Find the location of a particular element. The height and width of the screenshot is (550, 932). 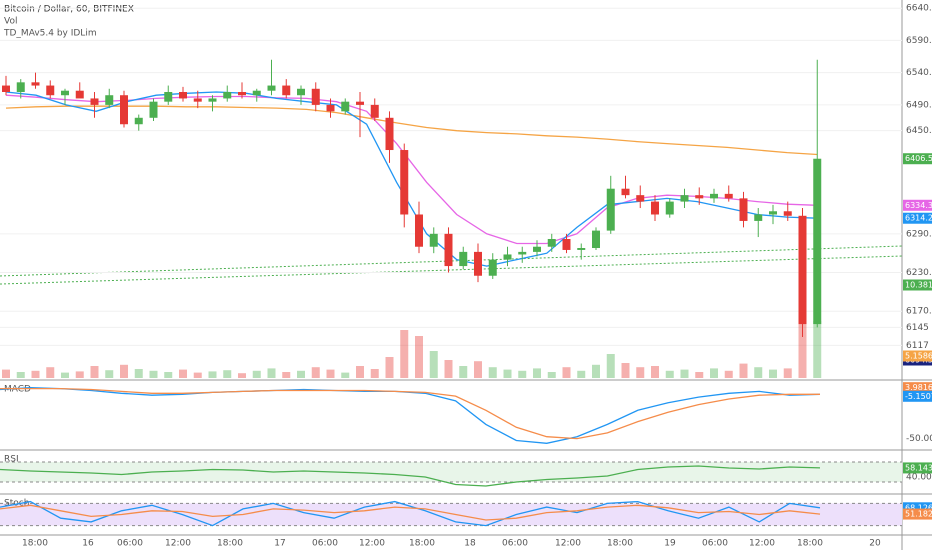

y-tick-label: 6145 is located at coordinates (917, 328).